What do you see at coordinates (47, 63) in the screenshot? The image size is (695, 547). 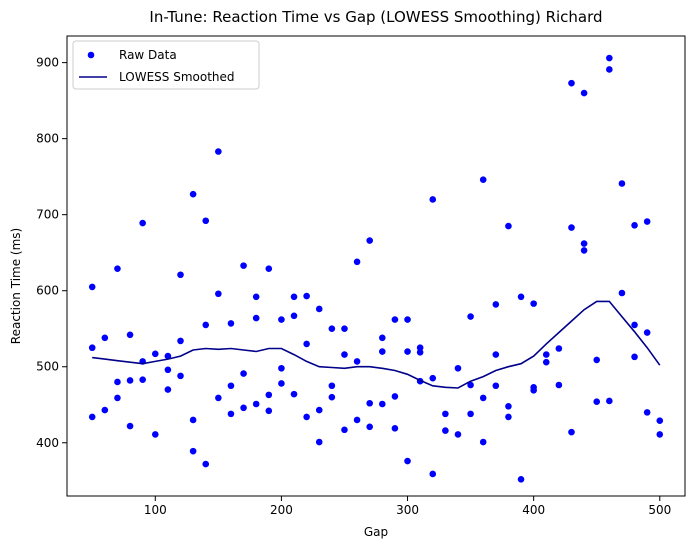 I see `y-tick-label: 900` at bounding box center [47, 63].